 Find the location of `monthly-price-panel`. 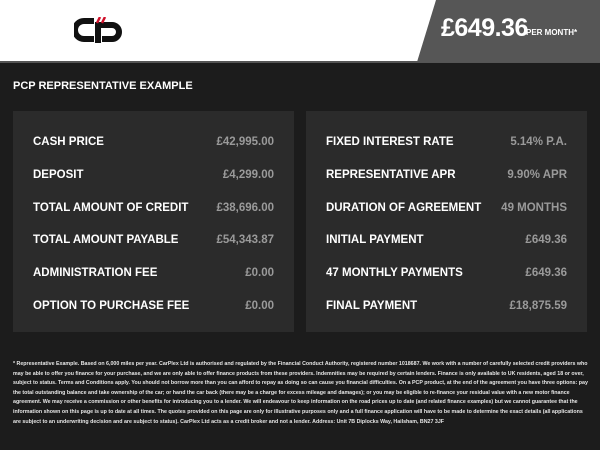

monthly-price-panel is located at coordinates (508, 31).